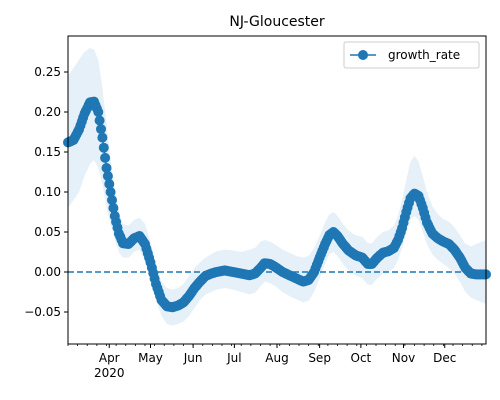 Image resolution: width=500 pixels, height=400 pixels. What do you see at coordinates (403, 358) in the screenshot?
I see `x-tick-label: Nov` at bounding box center [403, 358].